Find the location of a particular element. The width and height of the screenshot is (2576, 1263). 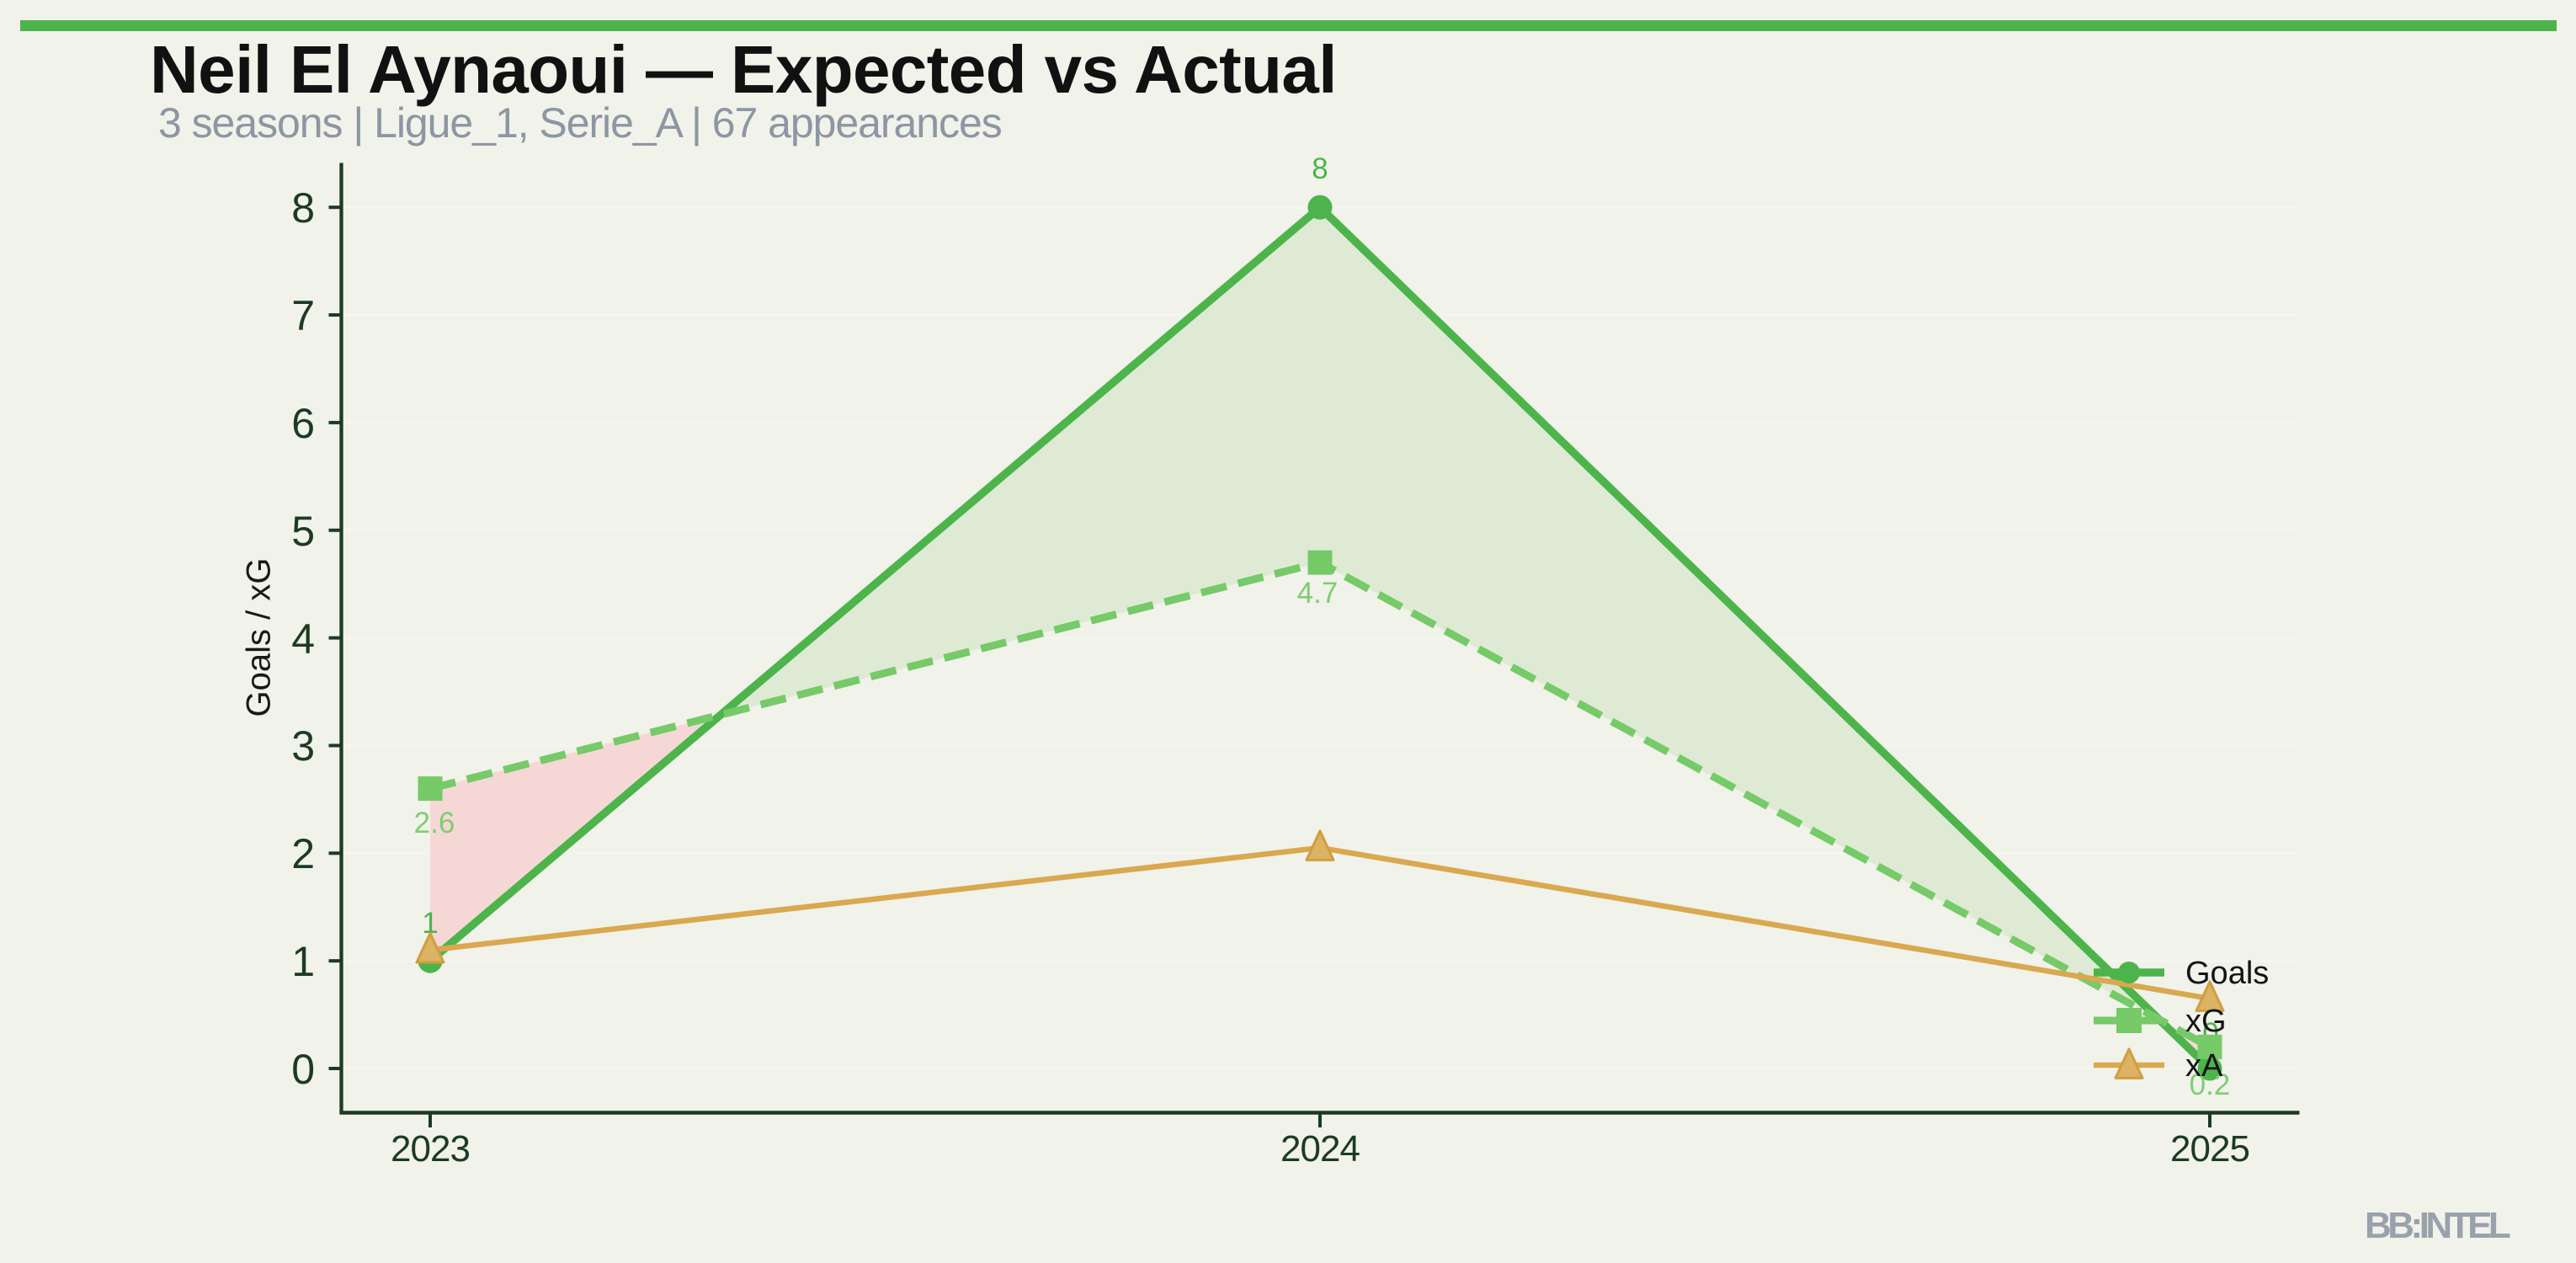

svg-text: 0.2 is located at coordinates (2210, 1084).